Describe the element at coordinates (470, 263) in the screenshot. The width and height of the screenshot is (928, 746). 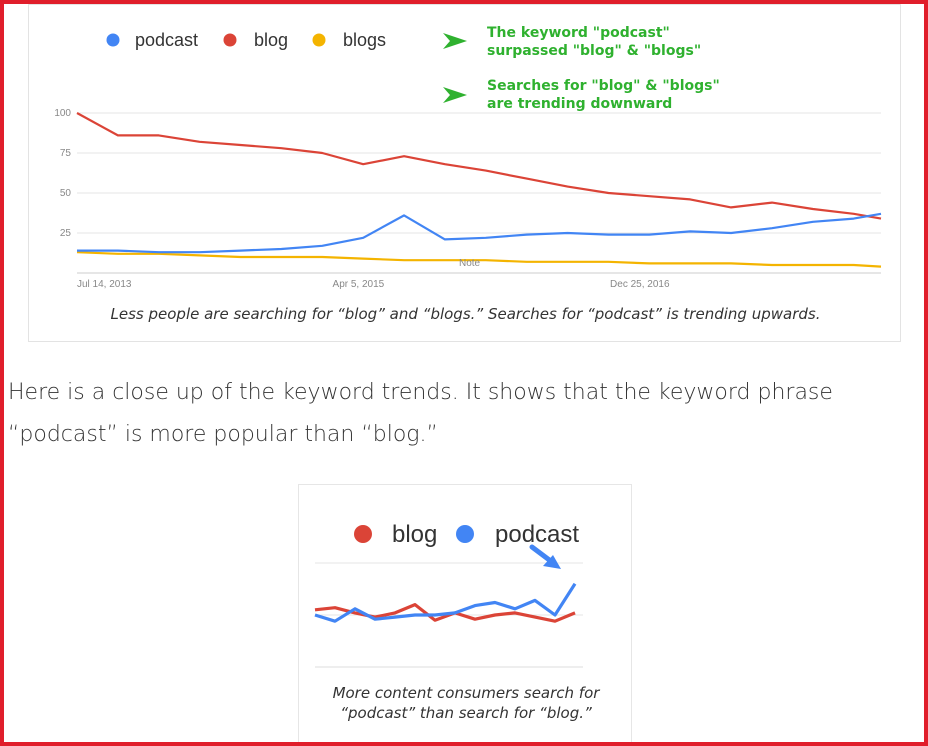
I see `note-label: Note` at that location.